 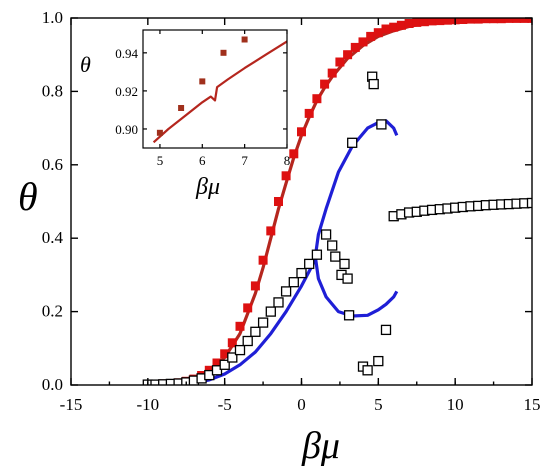 I want to click on main-x-tick-label: 5, so click(x=378, y=404).